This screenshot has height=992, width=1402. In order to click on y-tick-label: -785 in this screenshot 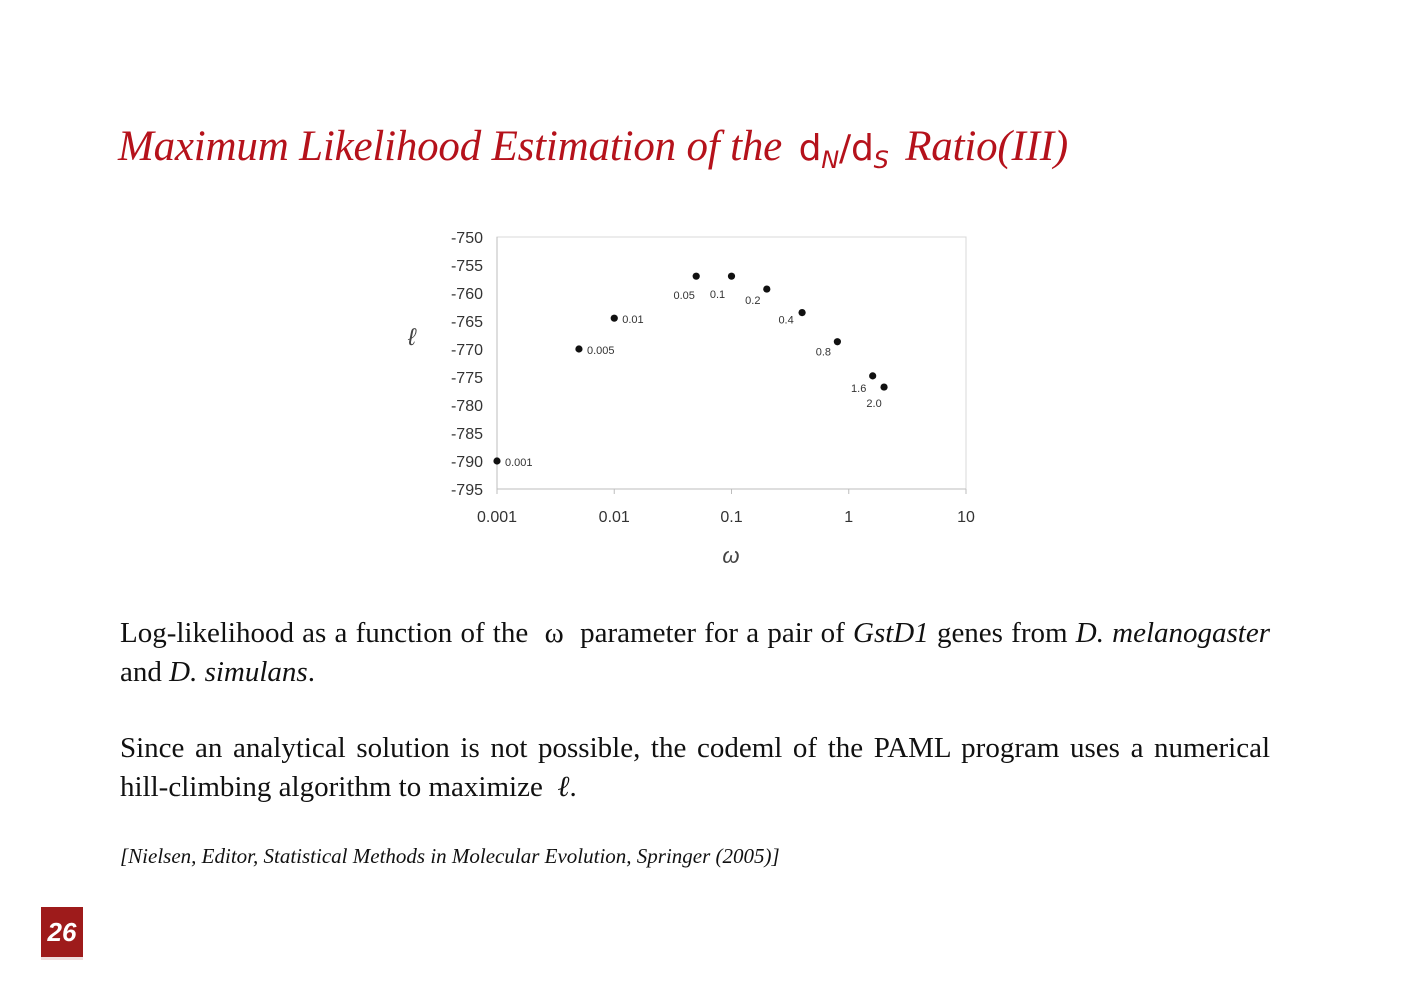, I will do `click(467, 434)`.